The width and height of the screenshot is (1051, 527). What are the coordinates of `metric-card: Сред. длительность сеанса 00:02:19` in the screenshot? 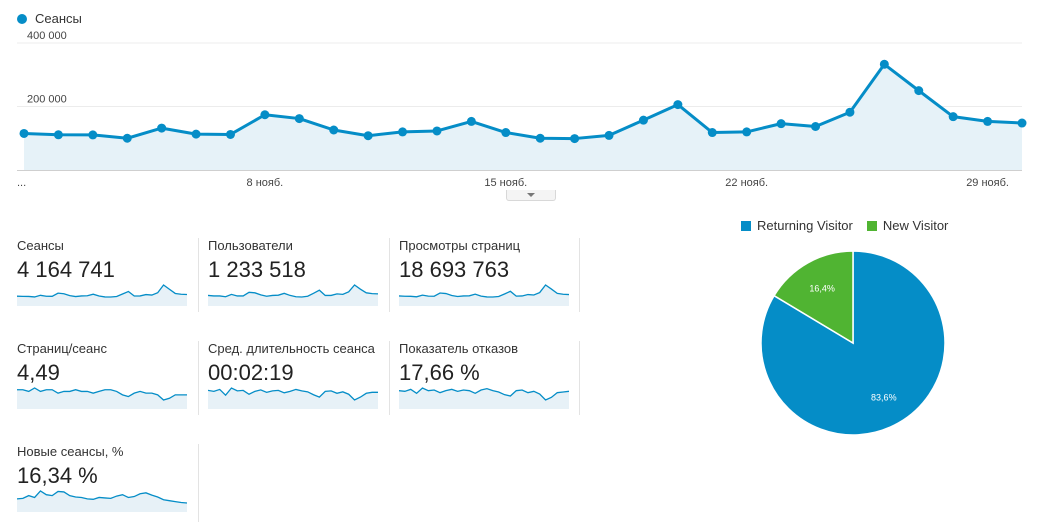 It's located at (294, 381).